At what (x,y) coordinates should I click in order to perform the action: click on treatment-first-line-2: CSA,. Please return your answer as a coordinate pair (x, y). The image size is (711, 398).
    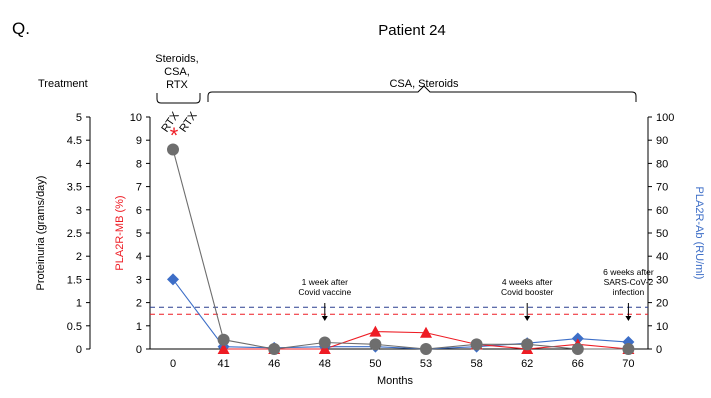
    Looking at the image, I should click on (177, 72).